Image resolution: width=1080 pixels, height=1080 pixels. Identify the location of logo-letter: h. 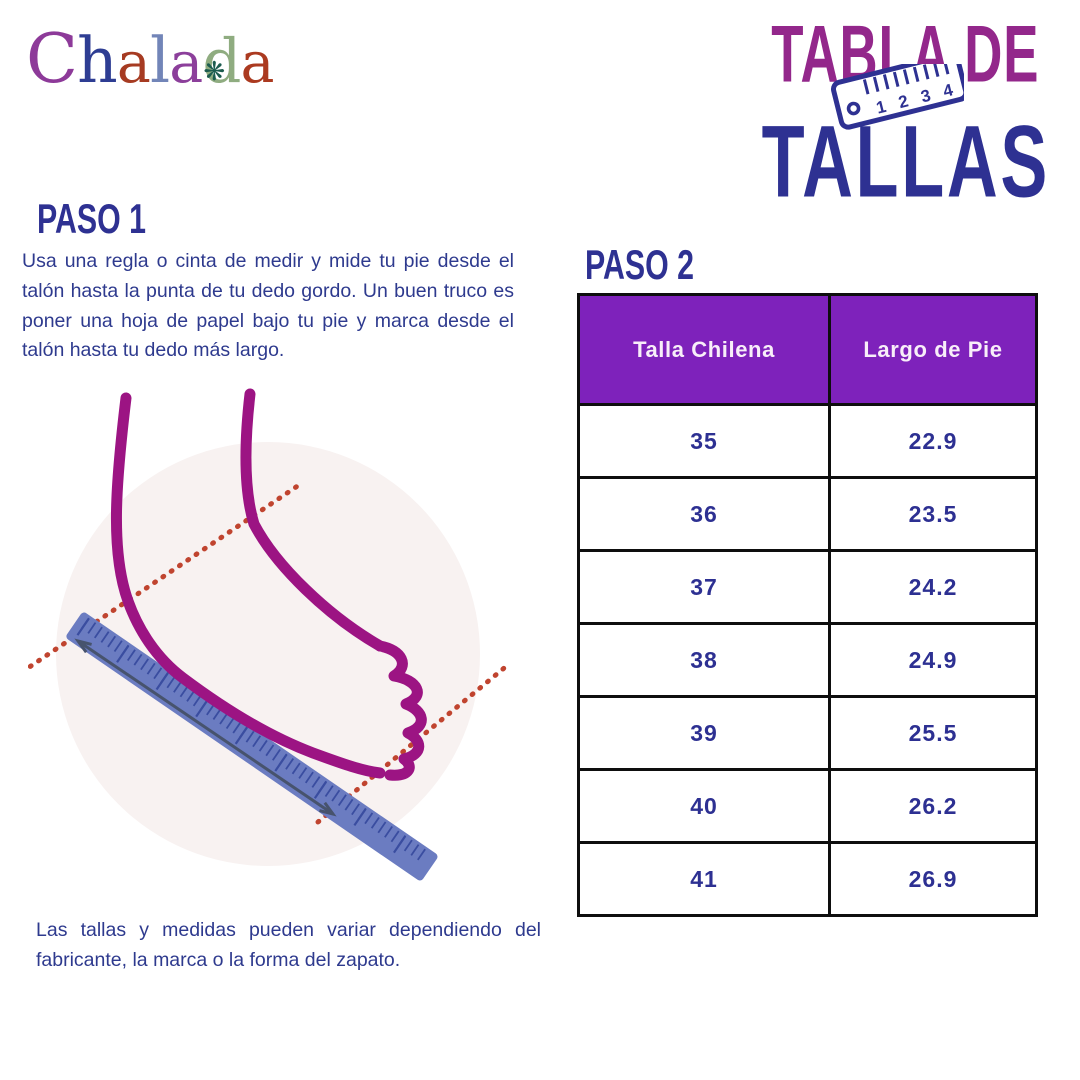
(97, 60).